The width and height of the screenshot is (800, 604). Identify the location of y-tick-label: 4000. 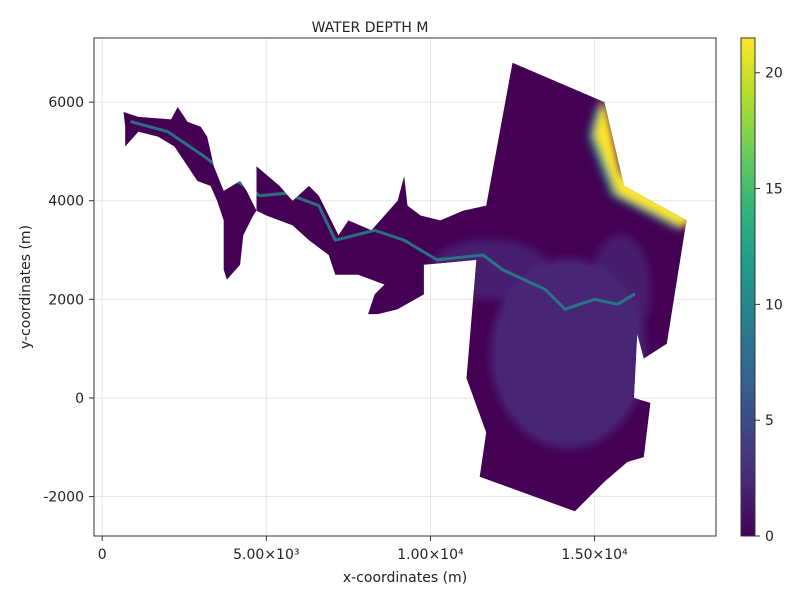
(66, 202).